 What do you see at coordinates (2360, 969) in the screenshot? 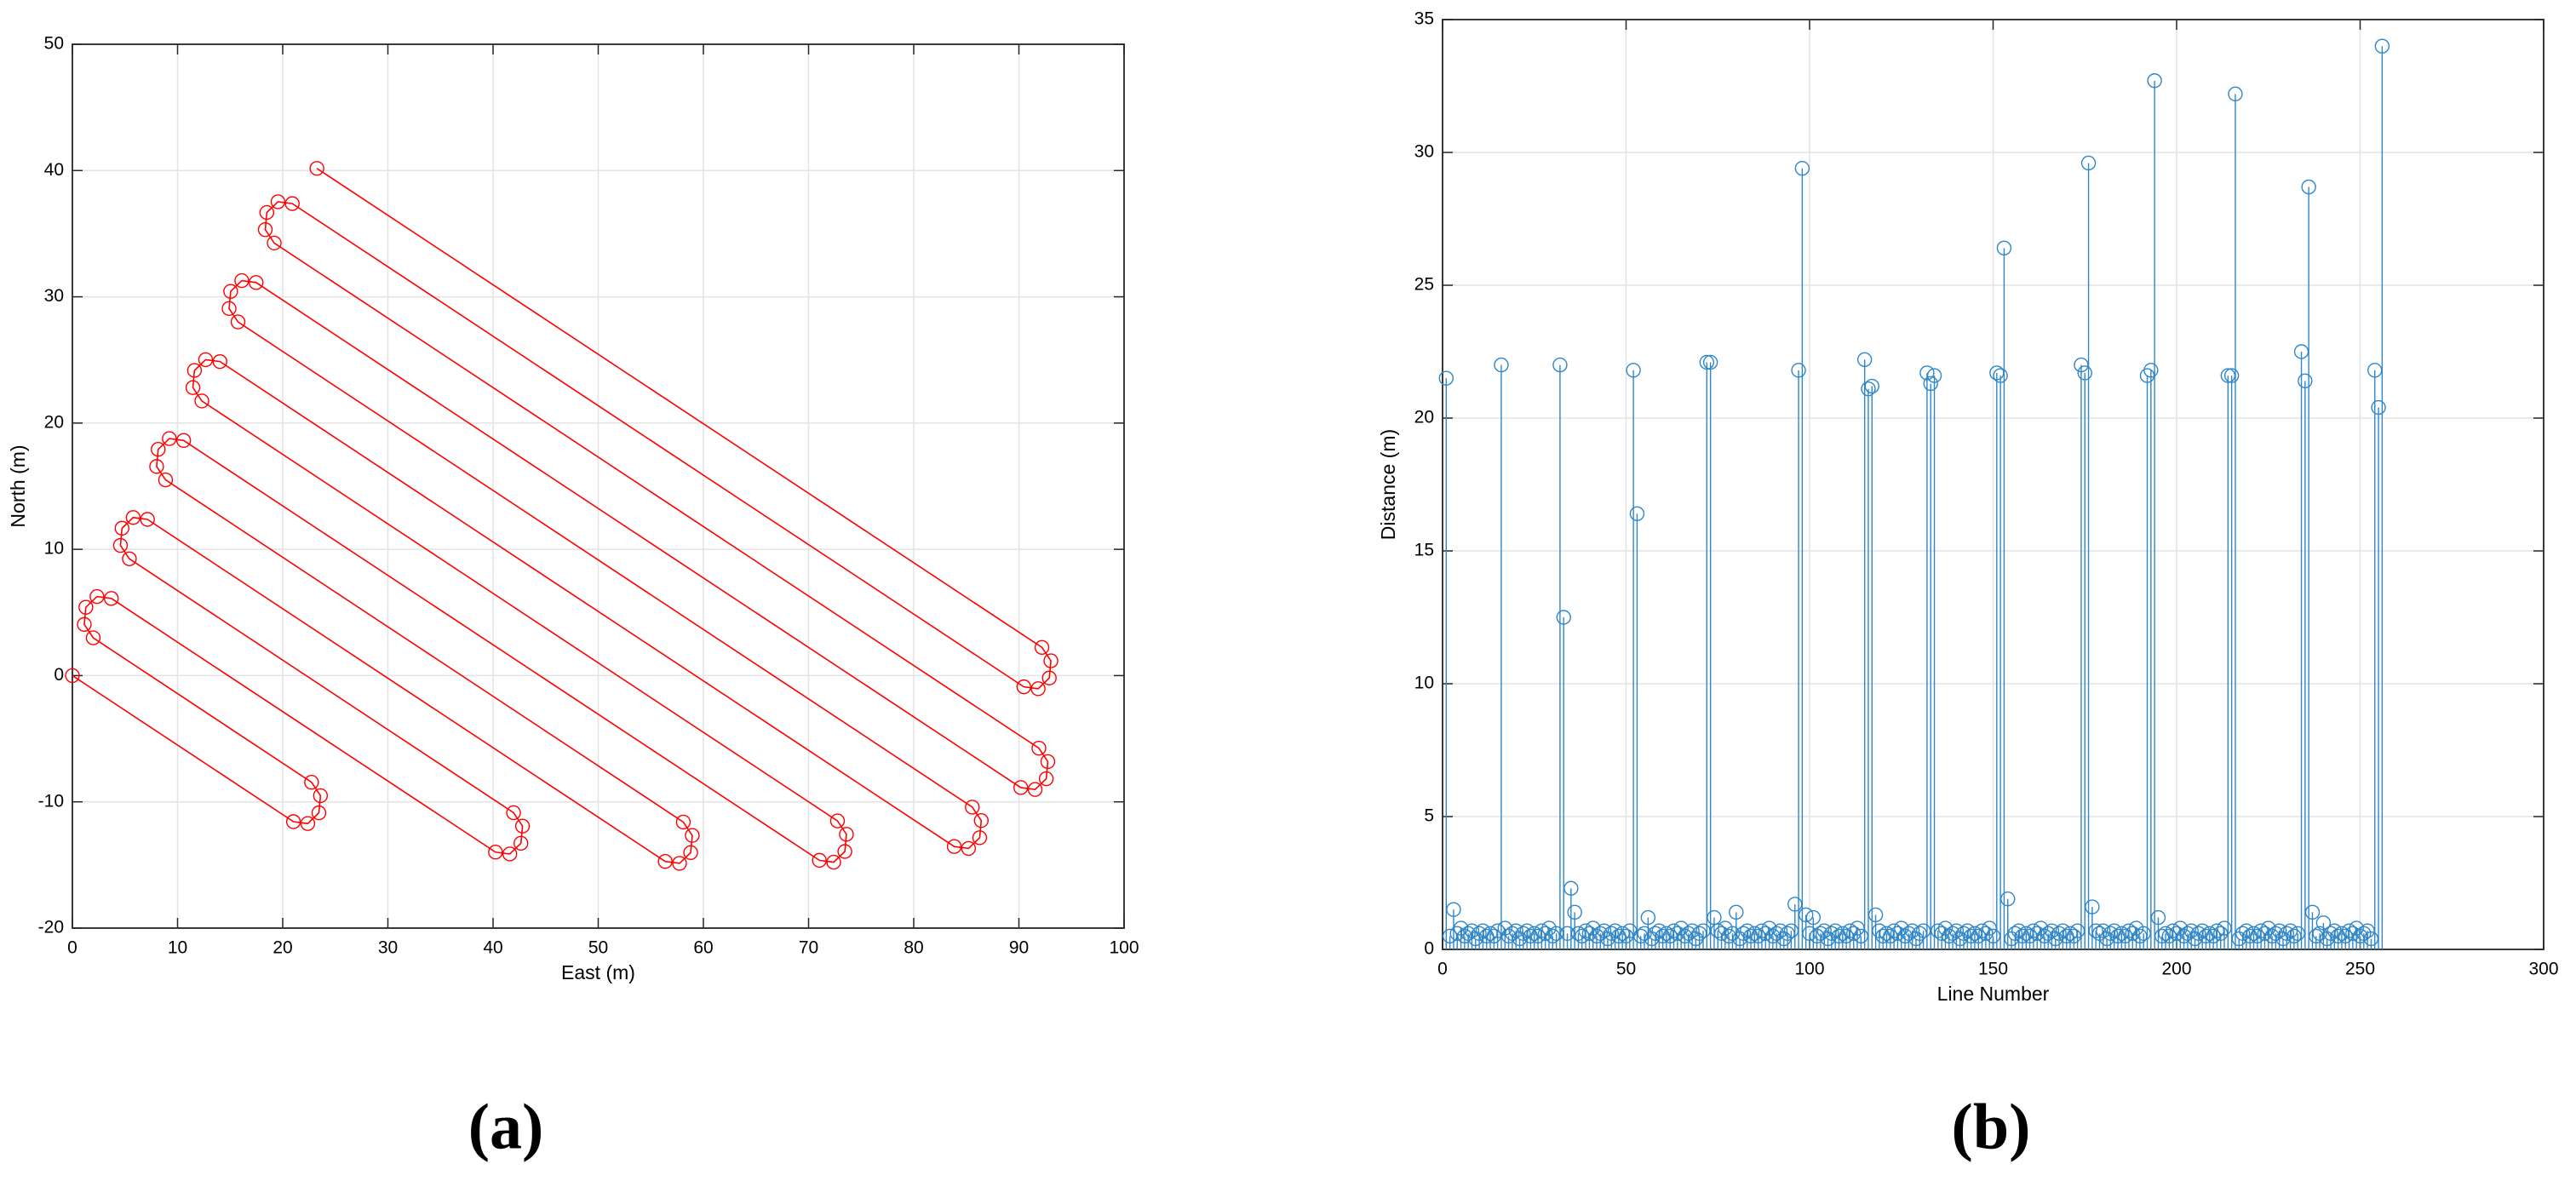
I see `x-tick-label: 250` at bounding box center [2360, 969].